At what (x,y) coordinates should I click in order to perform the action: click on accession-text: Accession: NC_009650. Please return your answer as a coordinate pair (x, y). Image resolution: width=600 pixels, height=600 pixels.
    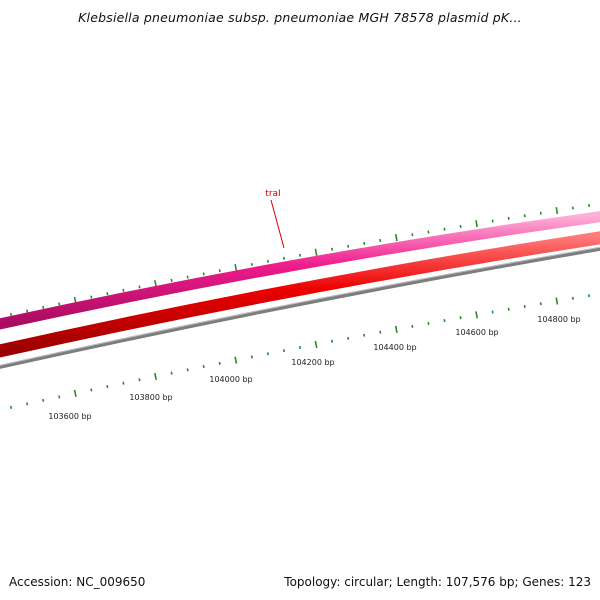
    Looking at the image, I should click on (77, 582).